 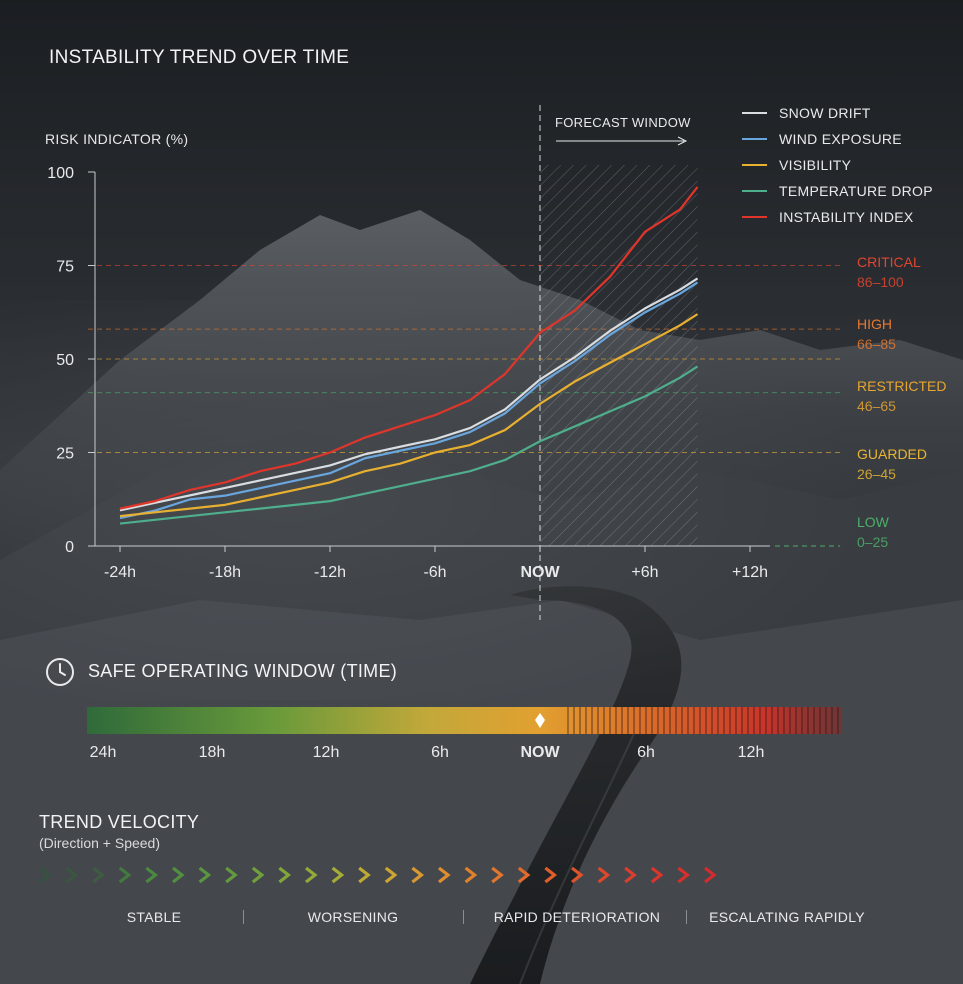 What do you see at coordinates (540, 752) in the screenshot?
I see `safe-window-tick: NOW` at bounding box center [540, 752].